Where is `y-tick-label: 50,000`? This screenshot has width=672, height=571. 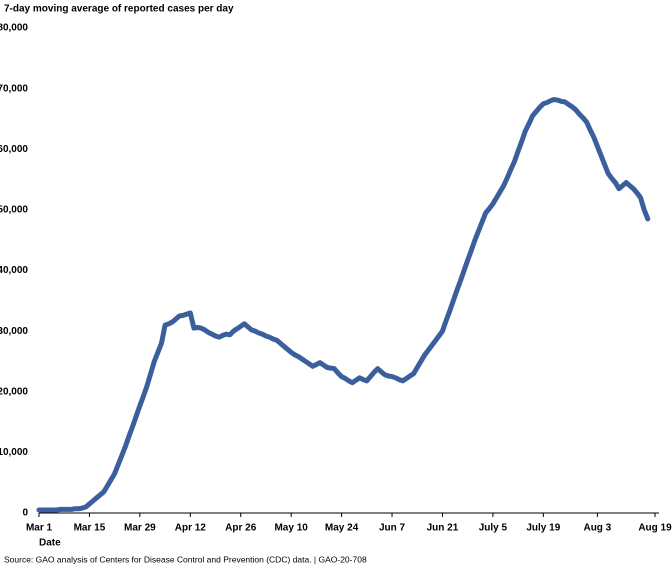 y-tick-label: 50,000 is located at coordinates (14, 210).